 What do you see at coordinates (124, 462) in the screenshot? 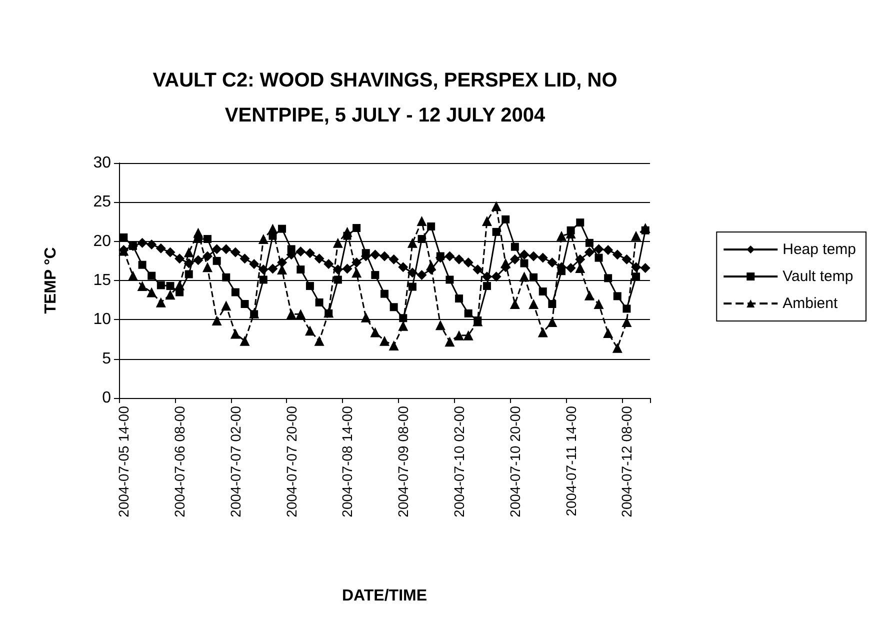
I see `x-tick-label: 2004-07-05 14-00` at bounding box center [124, 462].